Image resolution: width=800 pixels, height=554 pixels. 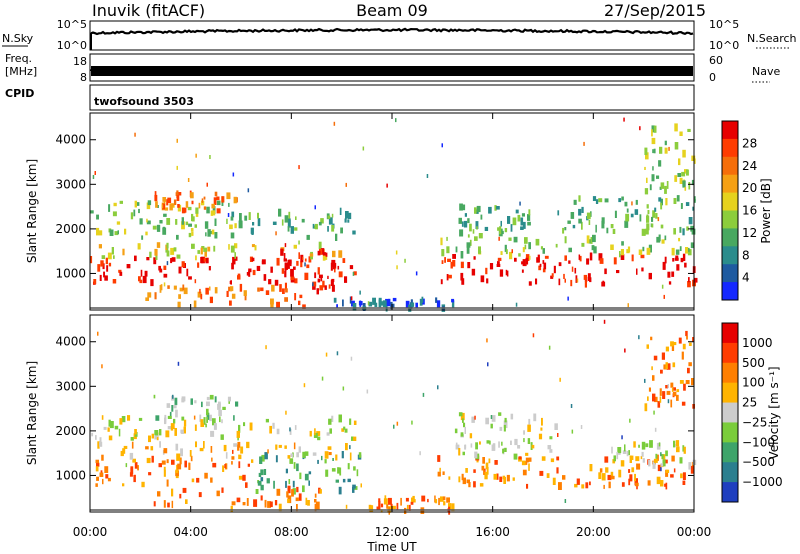 I want to click on colorbar-swatch, so click(x=730, y=333).